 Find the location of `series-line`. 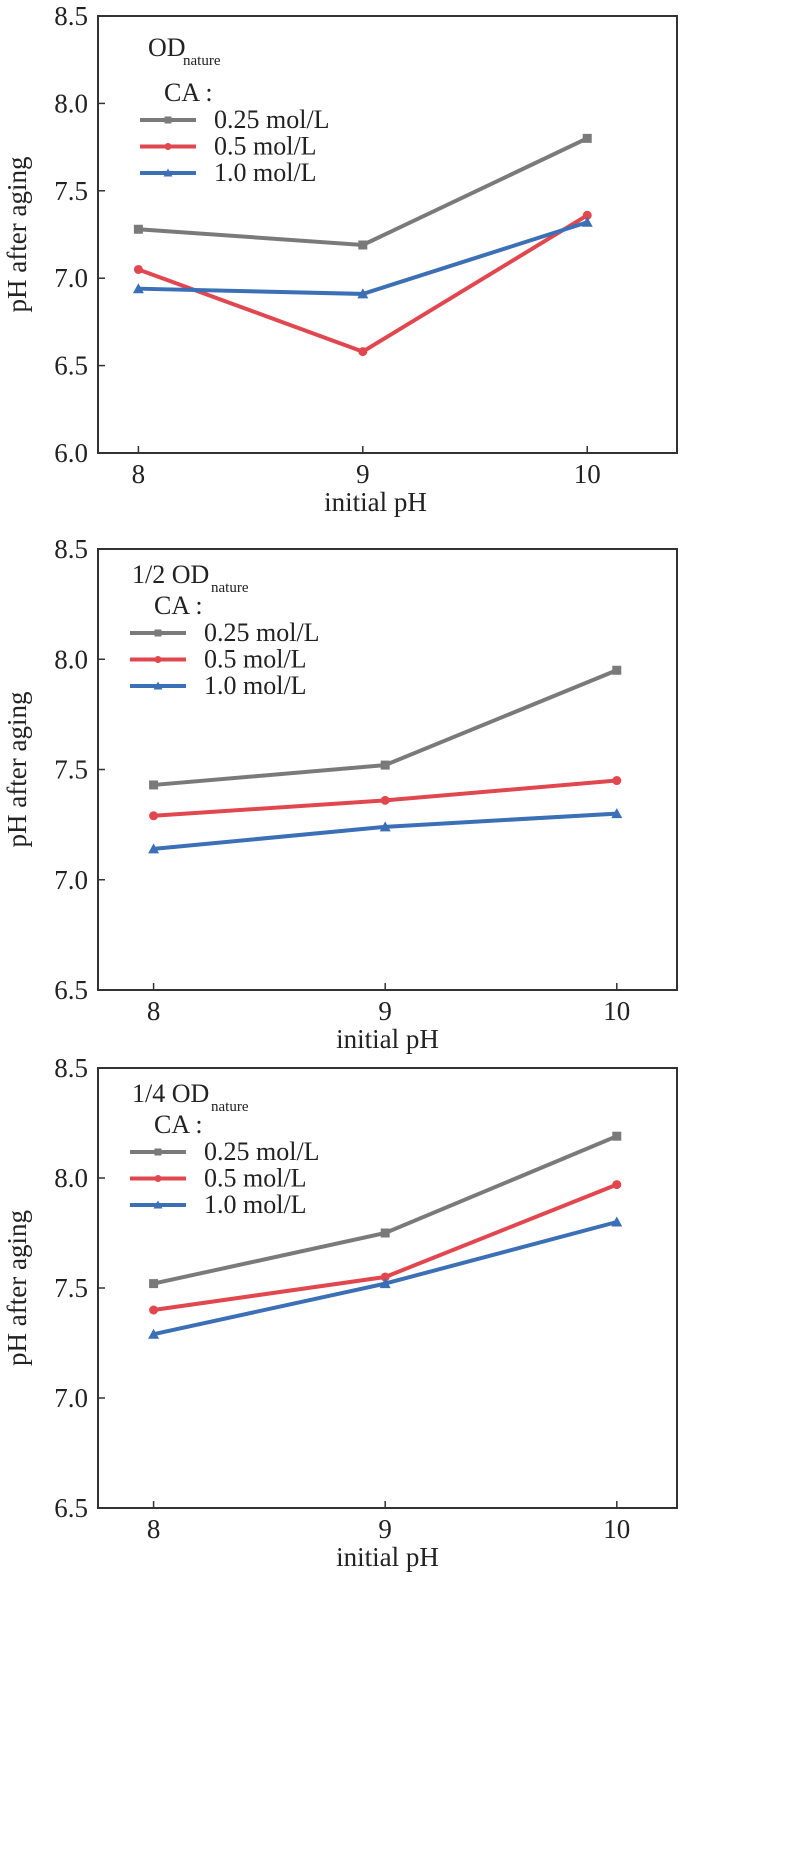

series-line is located at coordinates (363, 192).